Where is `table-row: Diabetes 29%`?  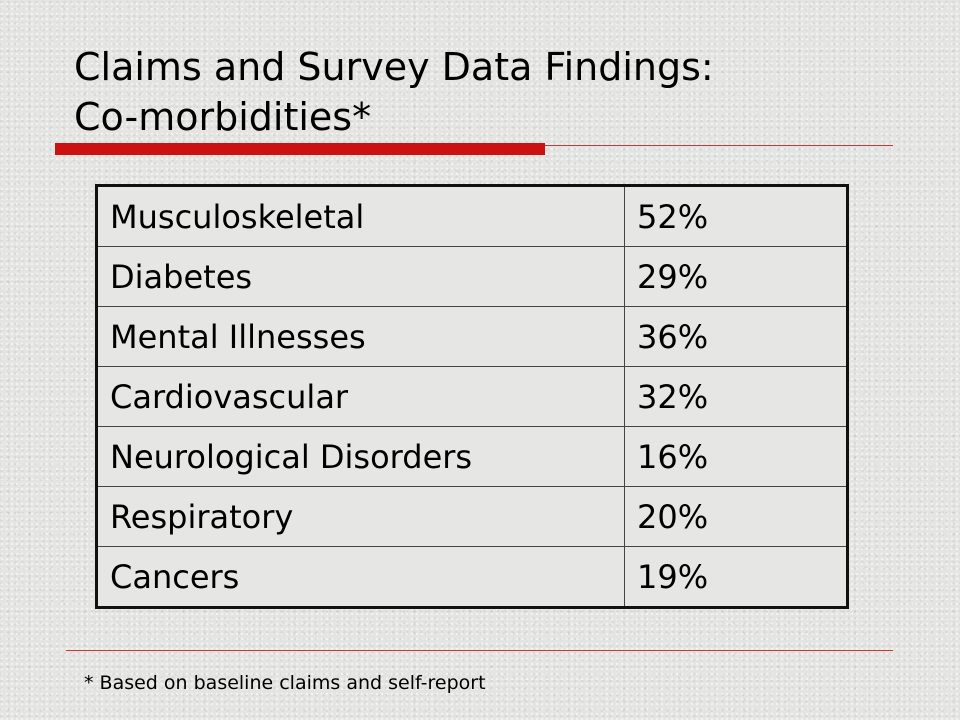 table-row: Diabetes 29% is located at coordinates (472, 276).